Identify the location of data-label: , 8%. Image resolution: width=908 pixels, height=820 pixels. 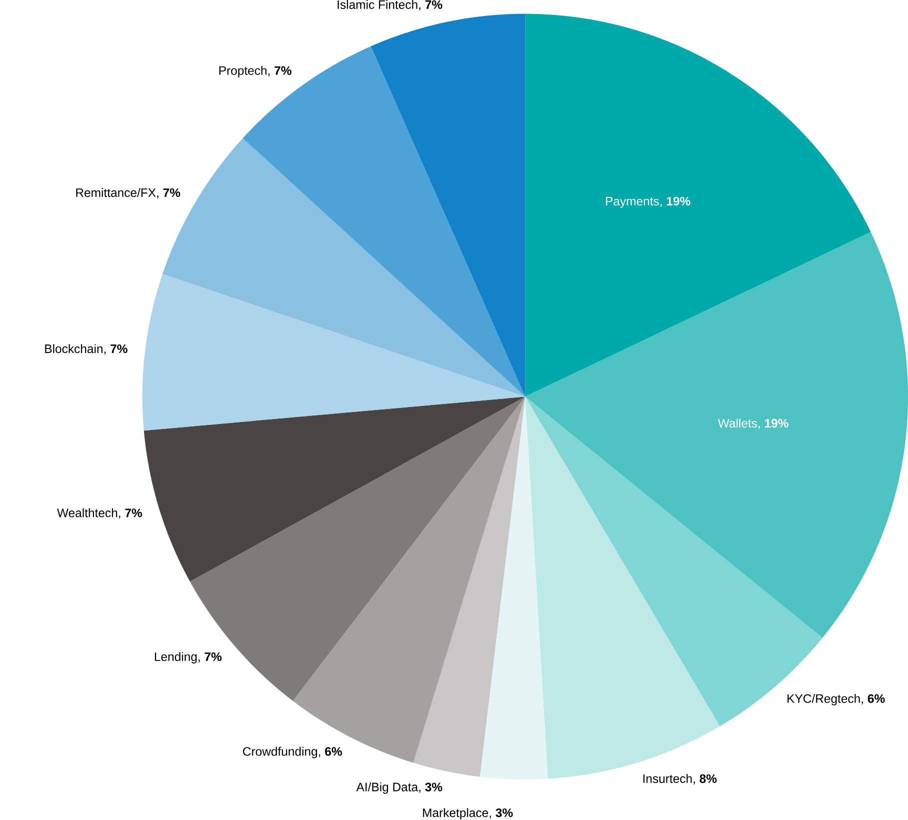
(705, 779).